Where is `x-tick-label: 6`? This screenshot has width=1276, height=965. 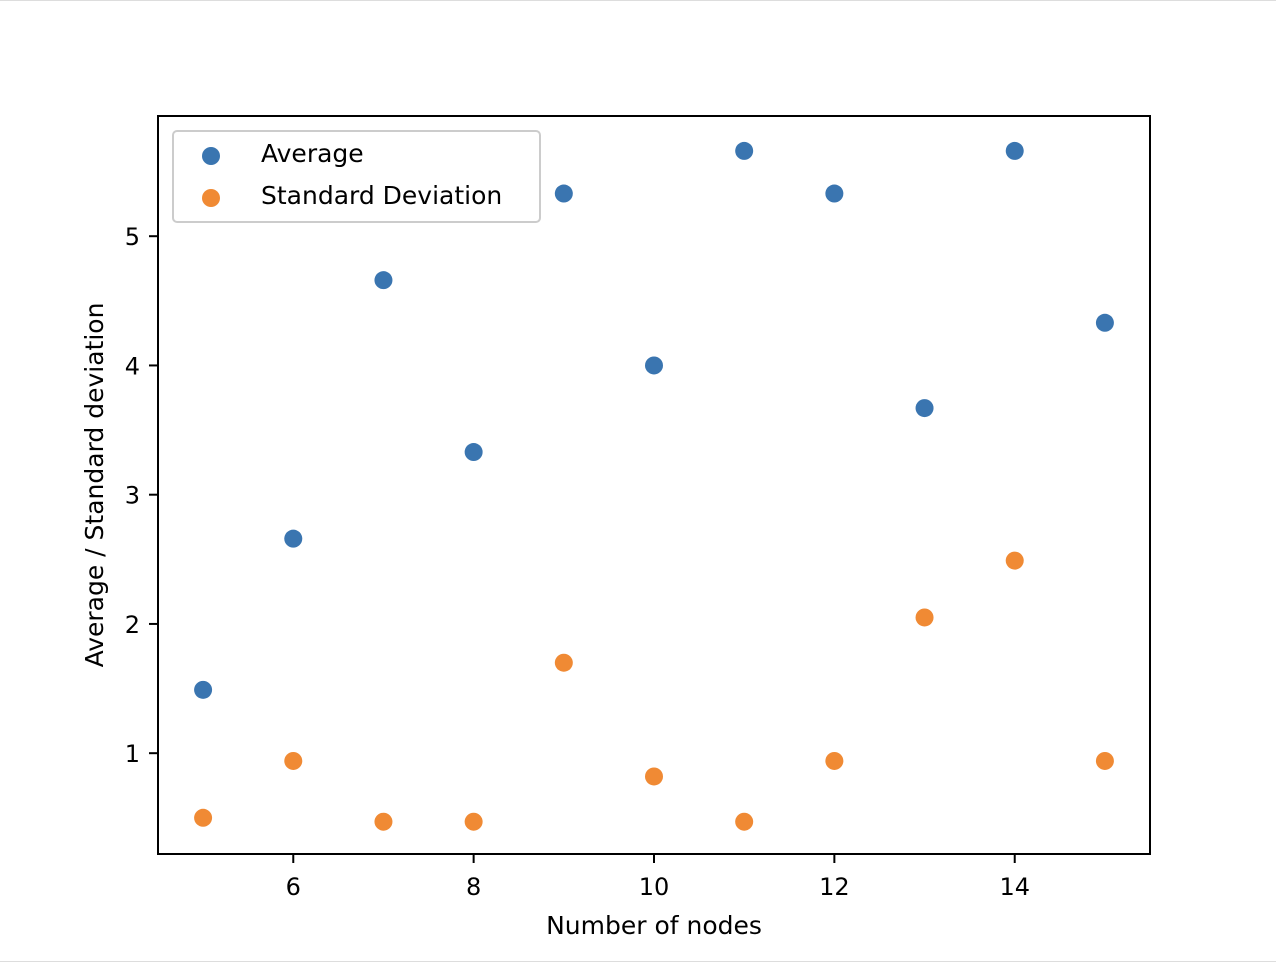
x-tick-label: 6 is located at coordinates (293, 887).